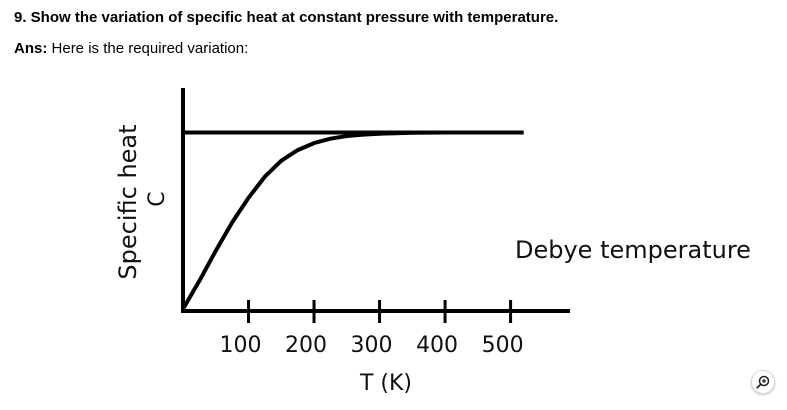 The height and width of the screenshot is (410, 787). Describe the element at coordinates (503, 345) in the screenshot. I see `x-tick-label: 500` at that location.